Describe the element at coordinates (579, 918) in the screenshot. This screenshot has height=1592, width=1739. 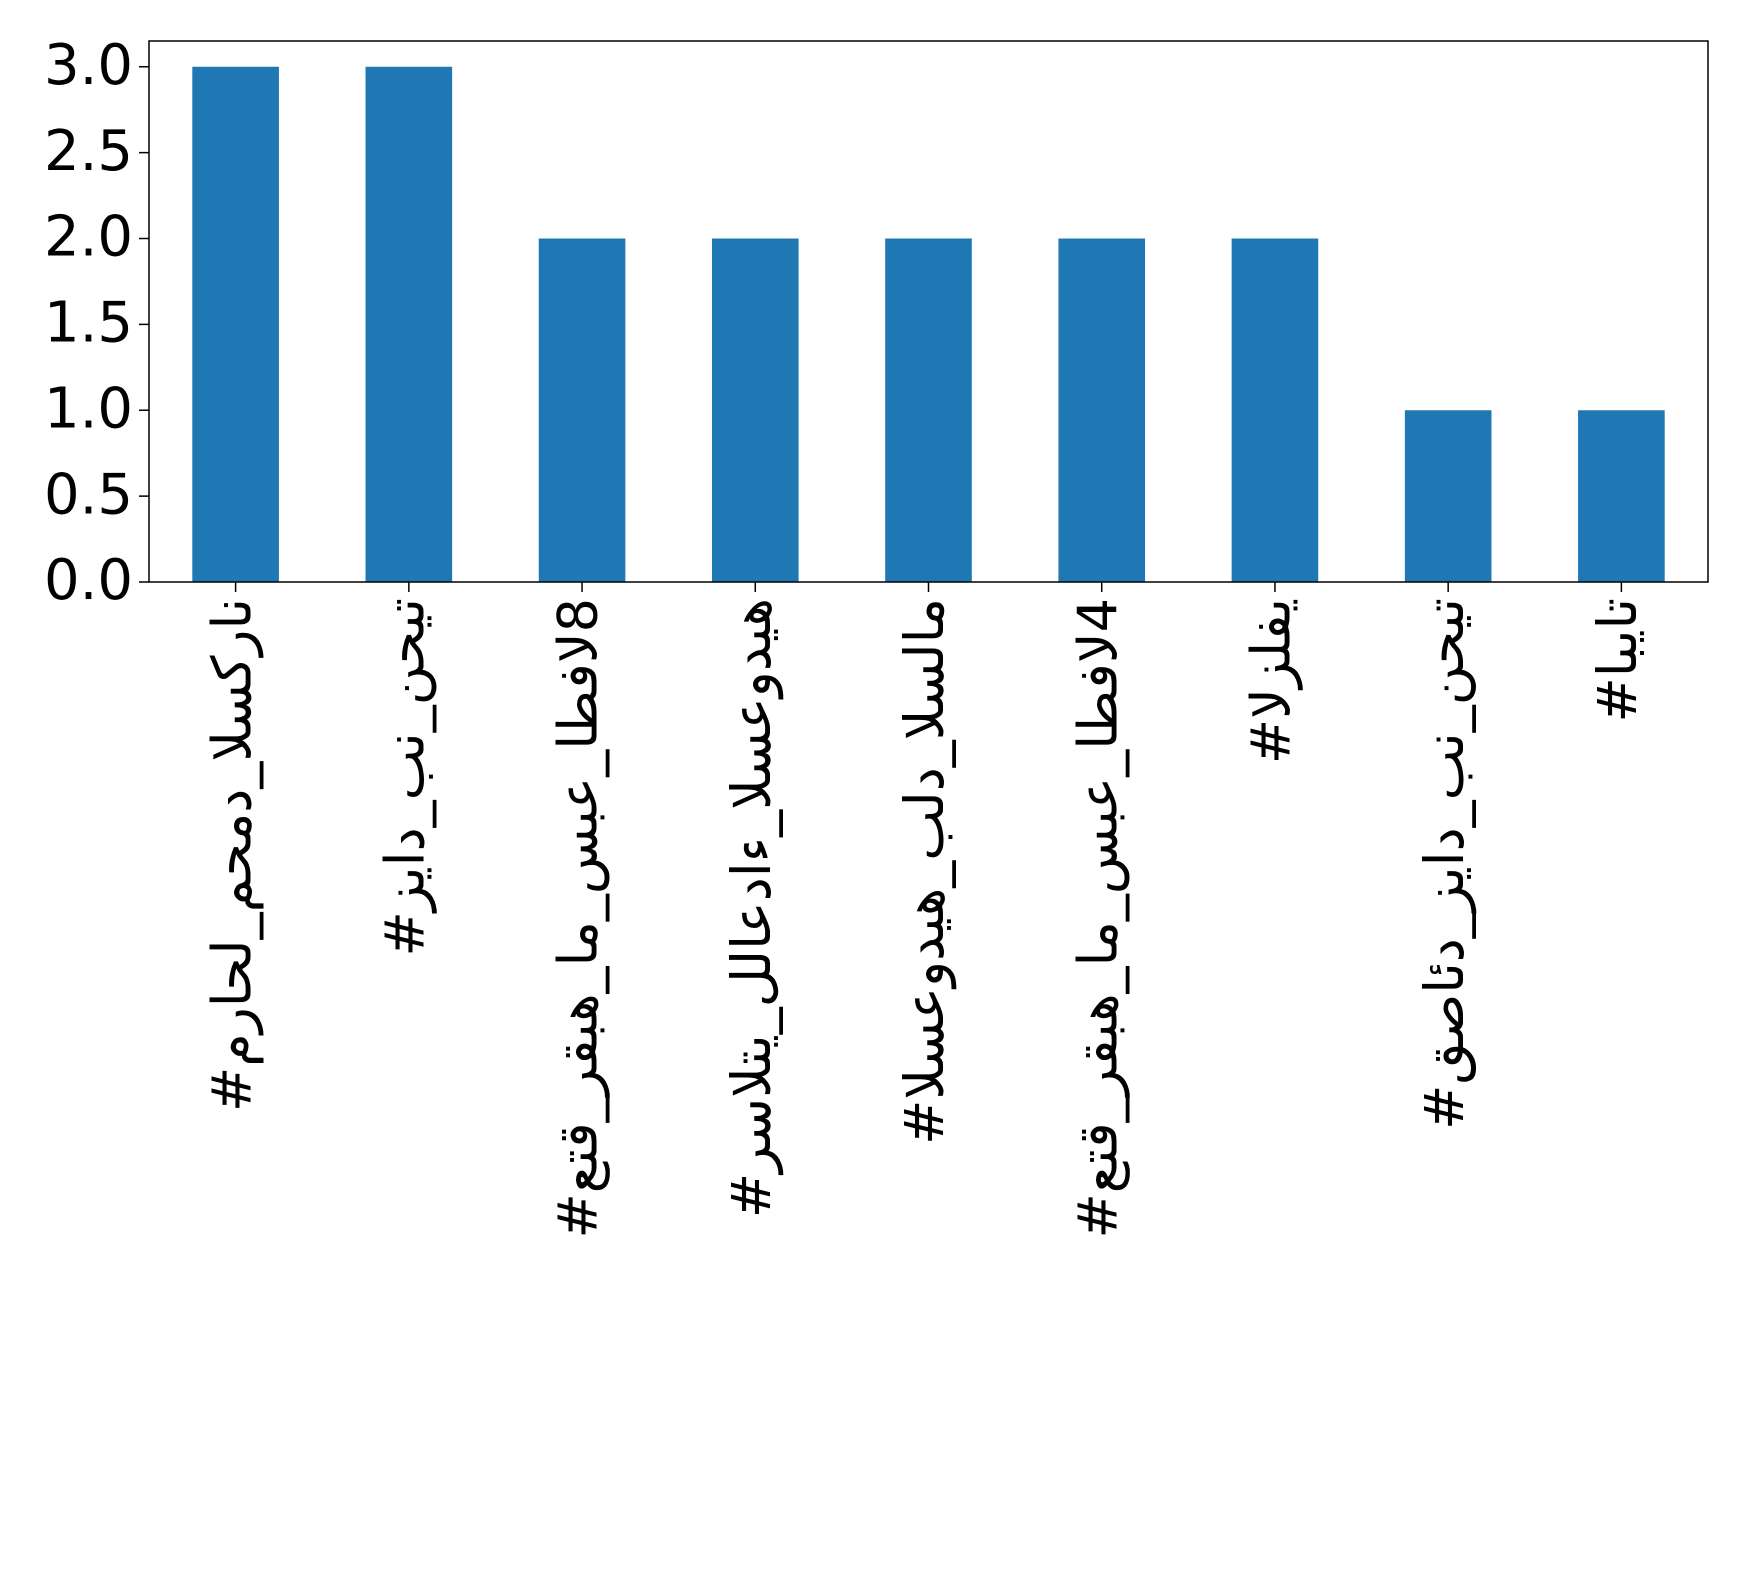
I see `x-tick-label: #عتق_رقبه_ام_سبع_اطفال8` at that location.